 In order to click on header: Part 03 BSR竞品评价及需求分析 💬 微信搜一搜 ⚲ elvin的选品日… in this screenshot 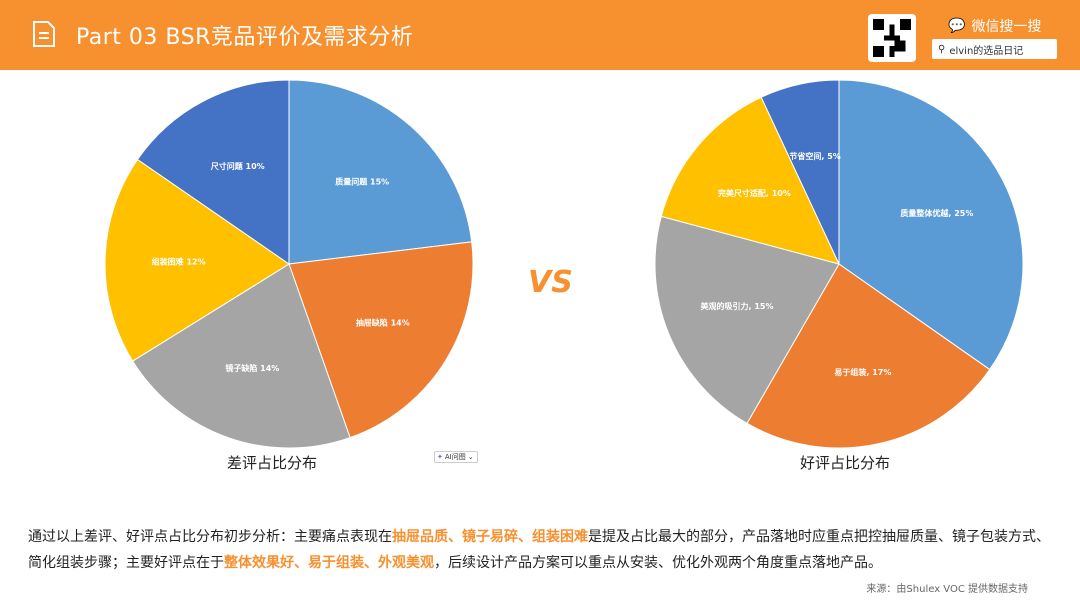, I will do `click(540, 35)`.